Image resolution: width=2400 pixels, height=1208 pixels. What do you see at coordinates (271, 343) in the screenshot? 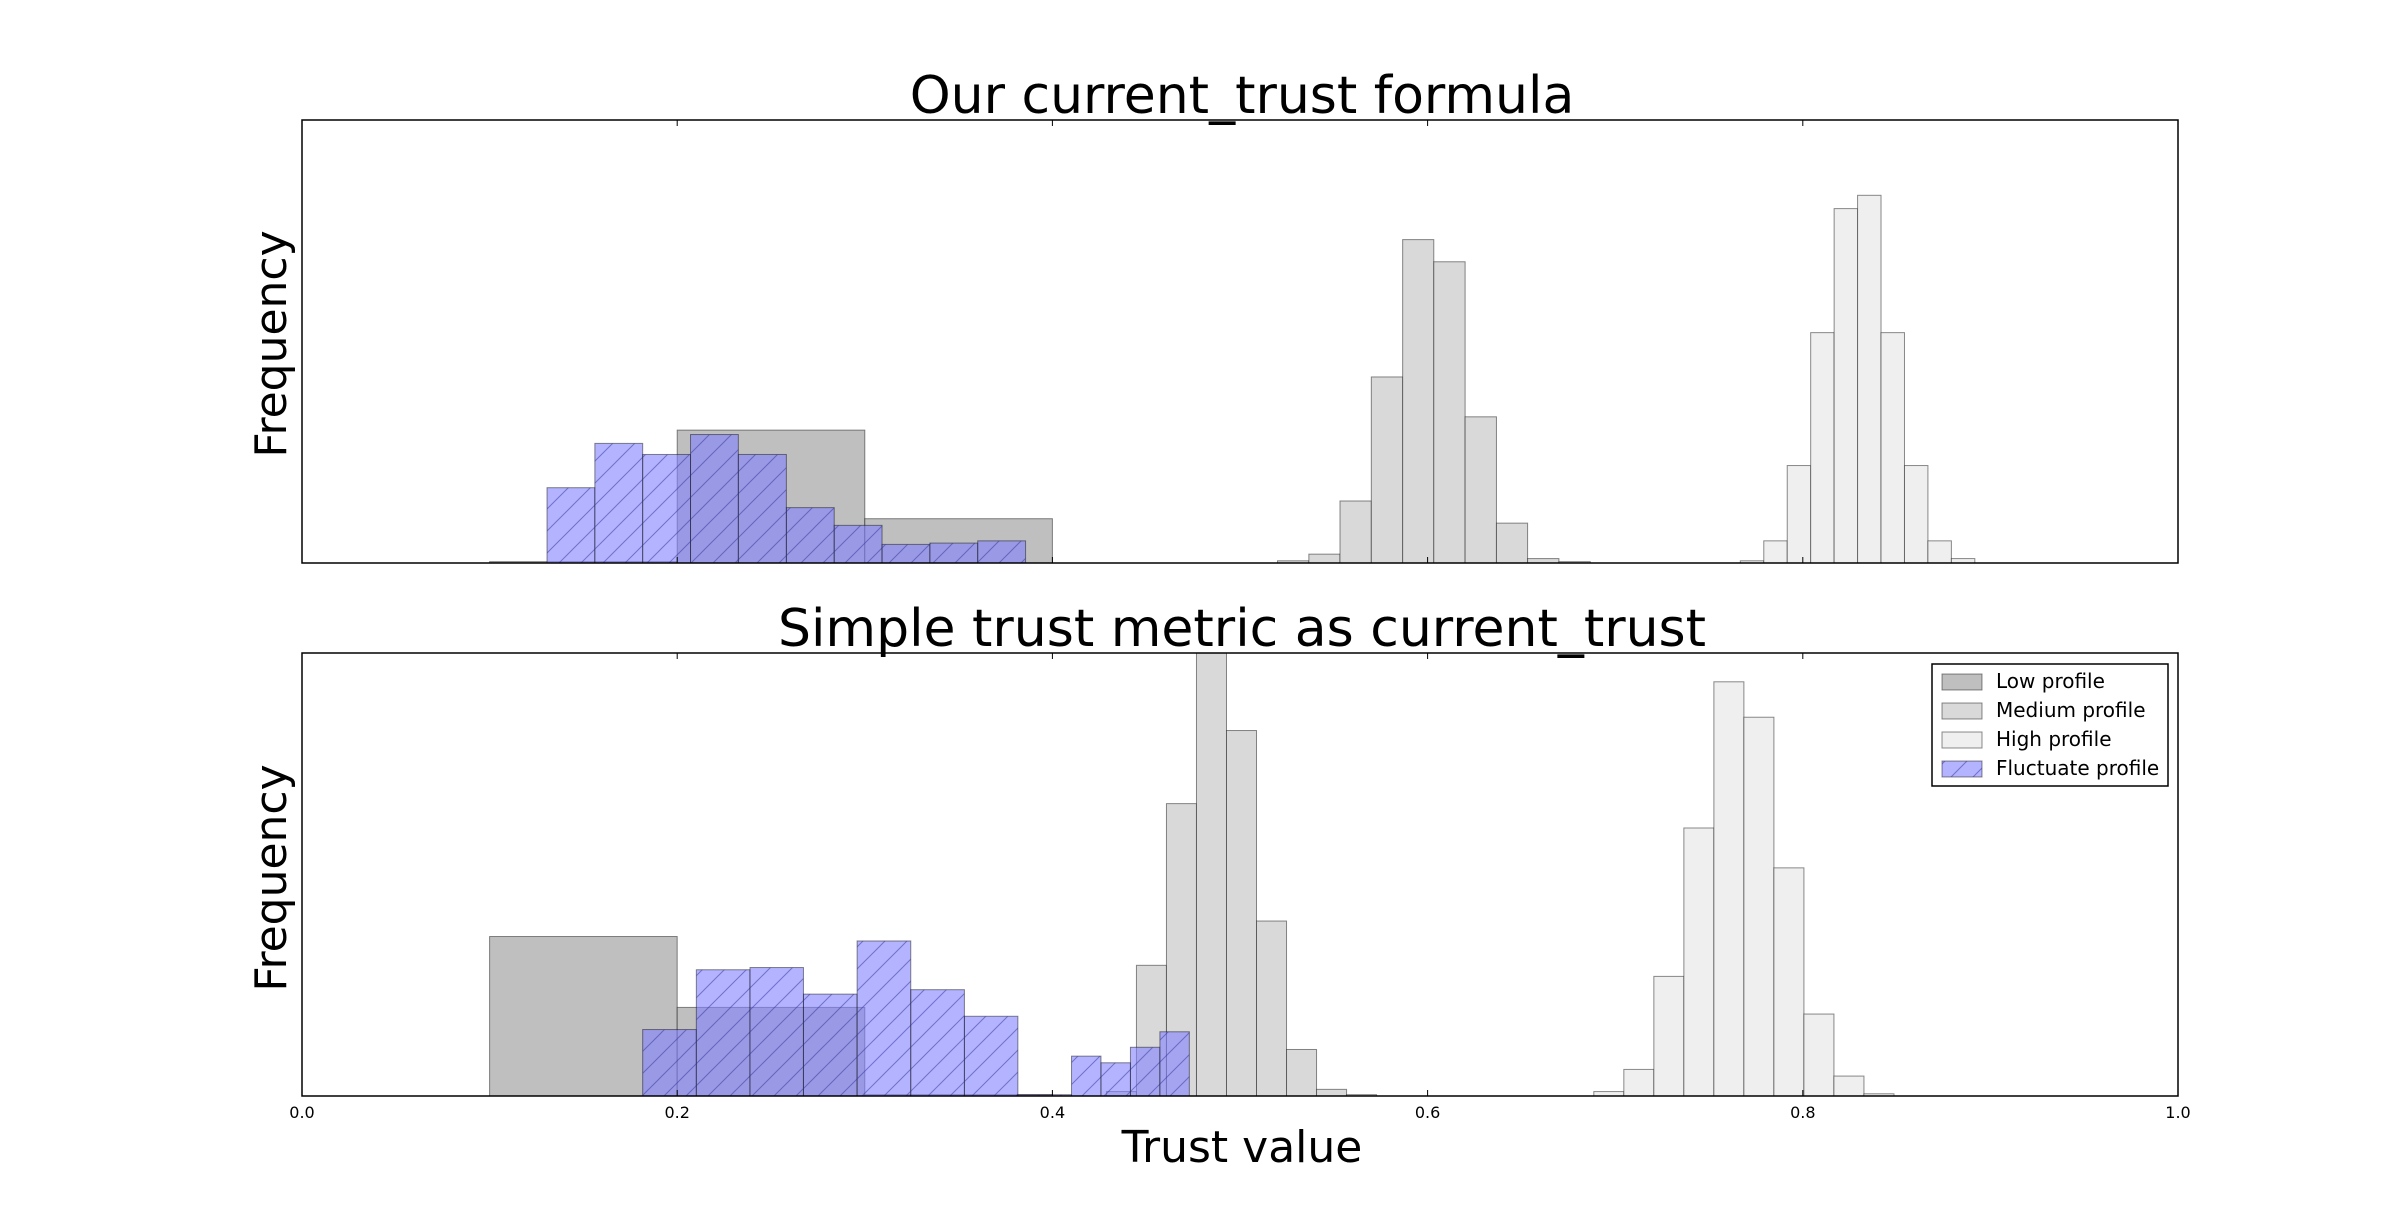
I see `top-y-axis-label: Frequency` at bounding box center [271, 343].